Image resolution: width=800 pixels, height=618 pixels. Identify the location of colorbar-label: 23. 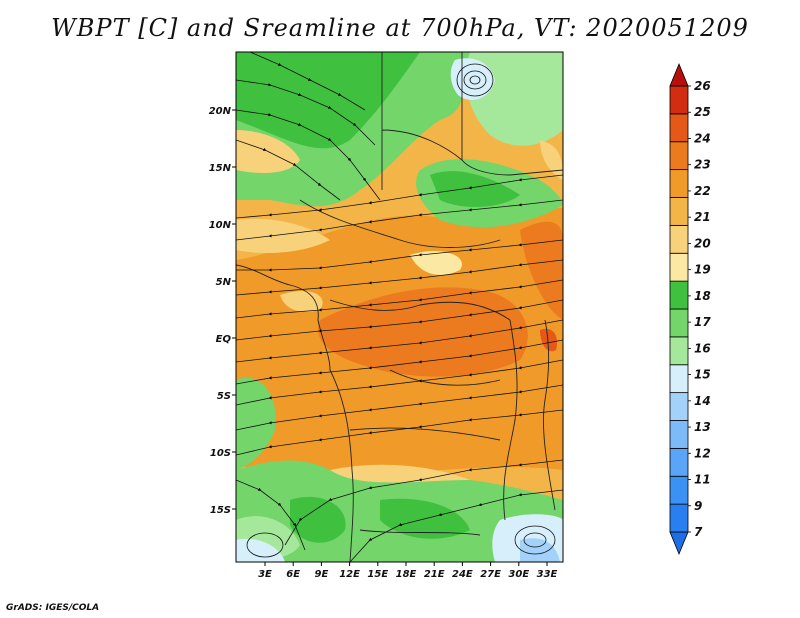
(702, 165).